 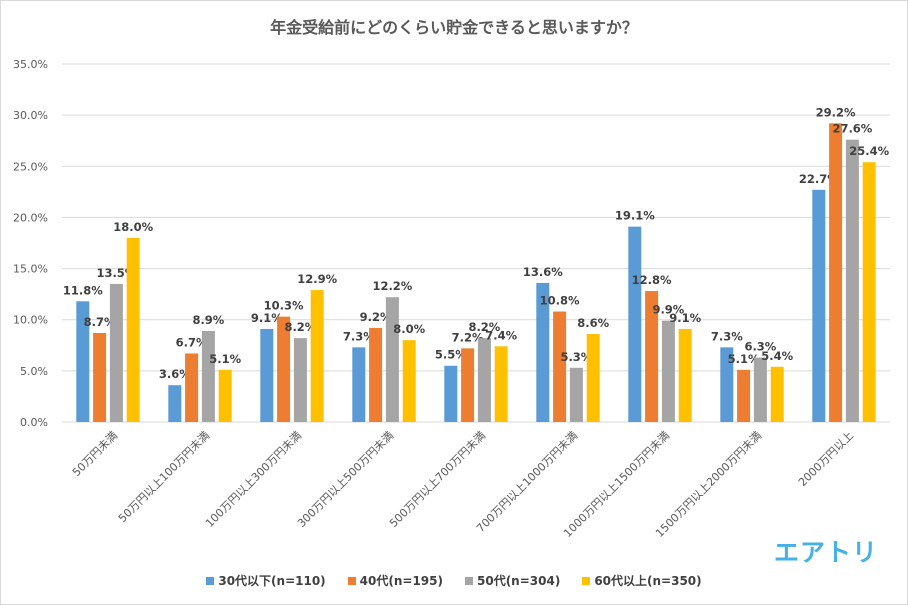 What do you see at coordinates (825, 552) in the screenshot?
I see `brand-logo: エアトリ` at bounding box center [825, 552].